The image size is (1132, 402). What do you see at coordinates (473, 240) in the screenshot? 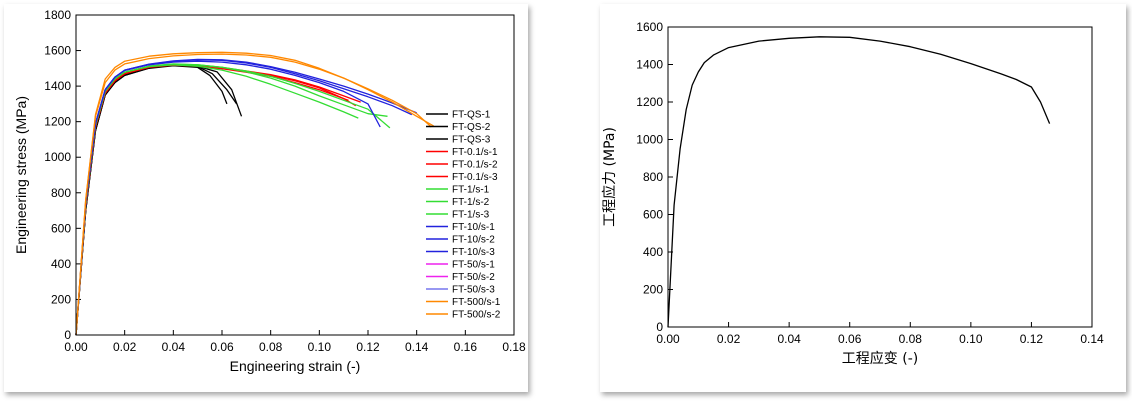
I see `legend-label-10: FT-10/s-2` at bounding box center [473, 240].